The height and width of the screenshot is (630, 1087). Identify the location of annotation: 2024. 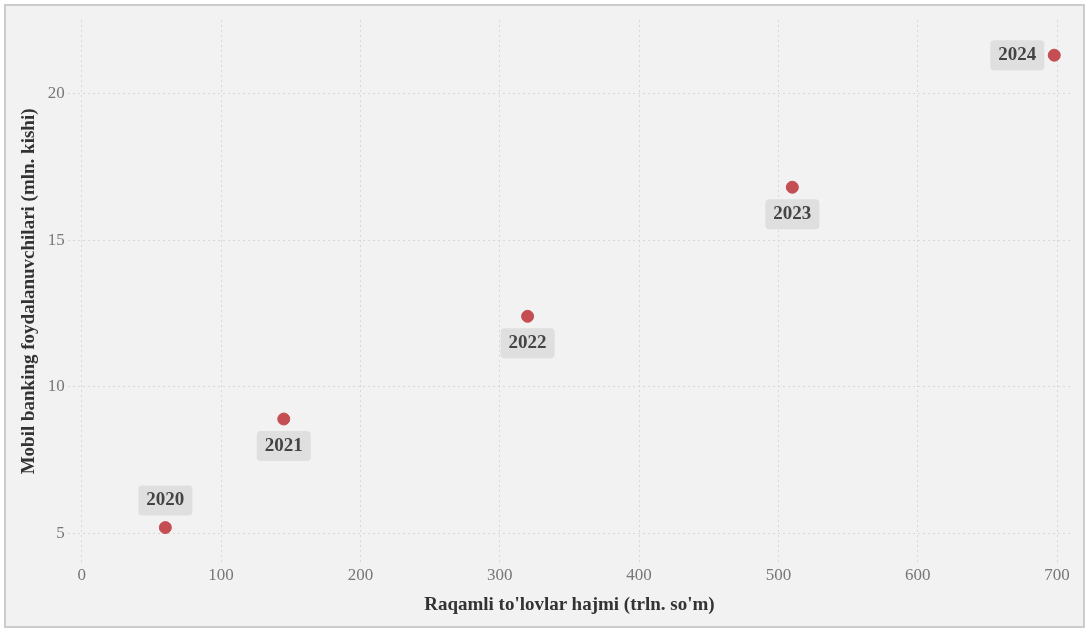
(1017, 54).